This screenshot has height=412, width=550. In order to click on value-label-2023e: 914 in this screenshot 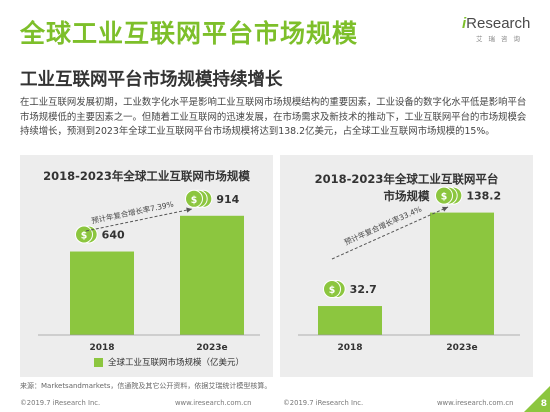, I will do `click(227, 199)`.